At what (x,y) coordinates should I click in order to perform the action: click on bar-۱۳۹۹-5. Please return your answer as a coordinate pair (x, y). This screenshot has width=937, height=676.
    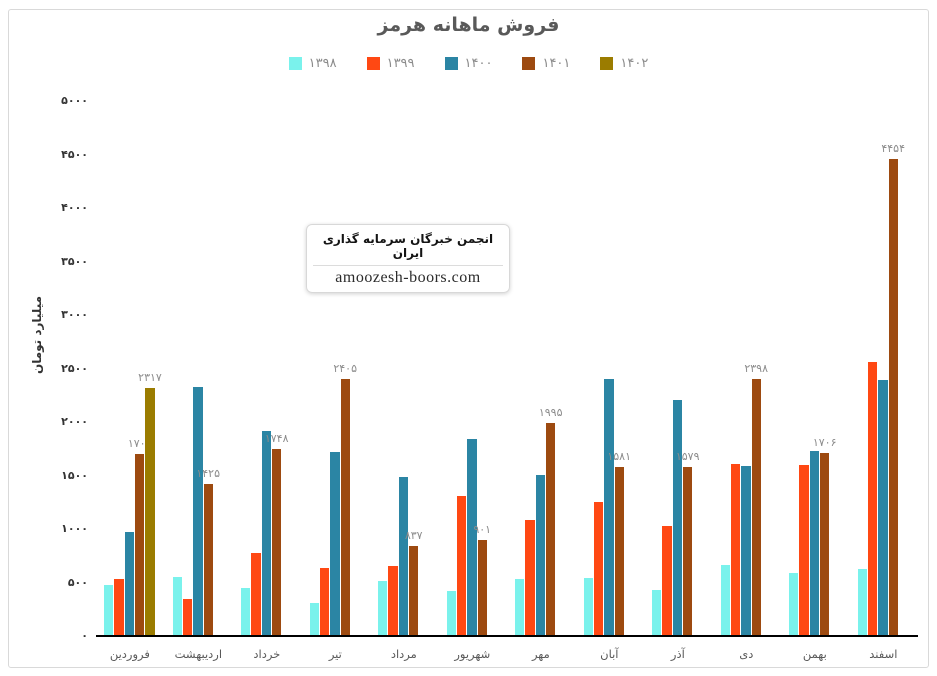
    Looking at the image, I should click on (461, 565).